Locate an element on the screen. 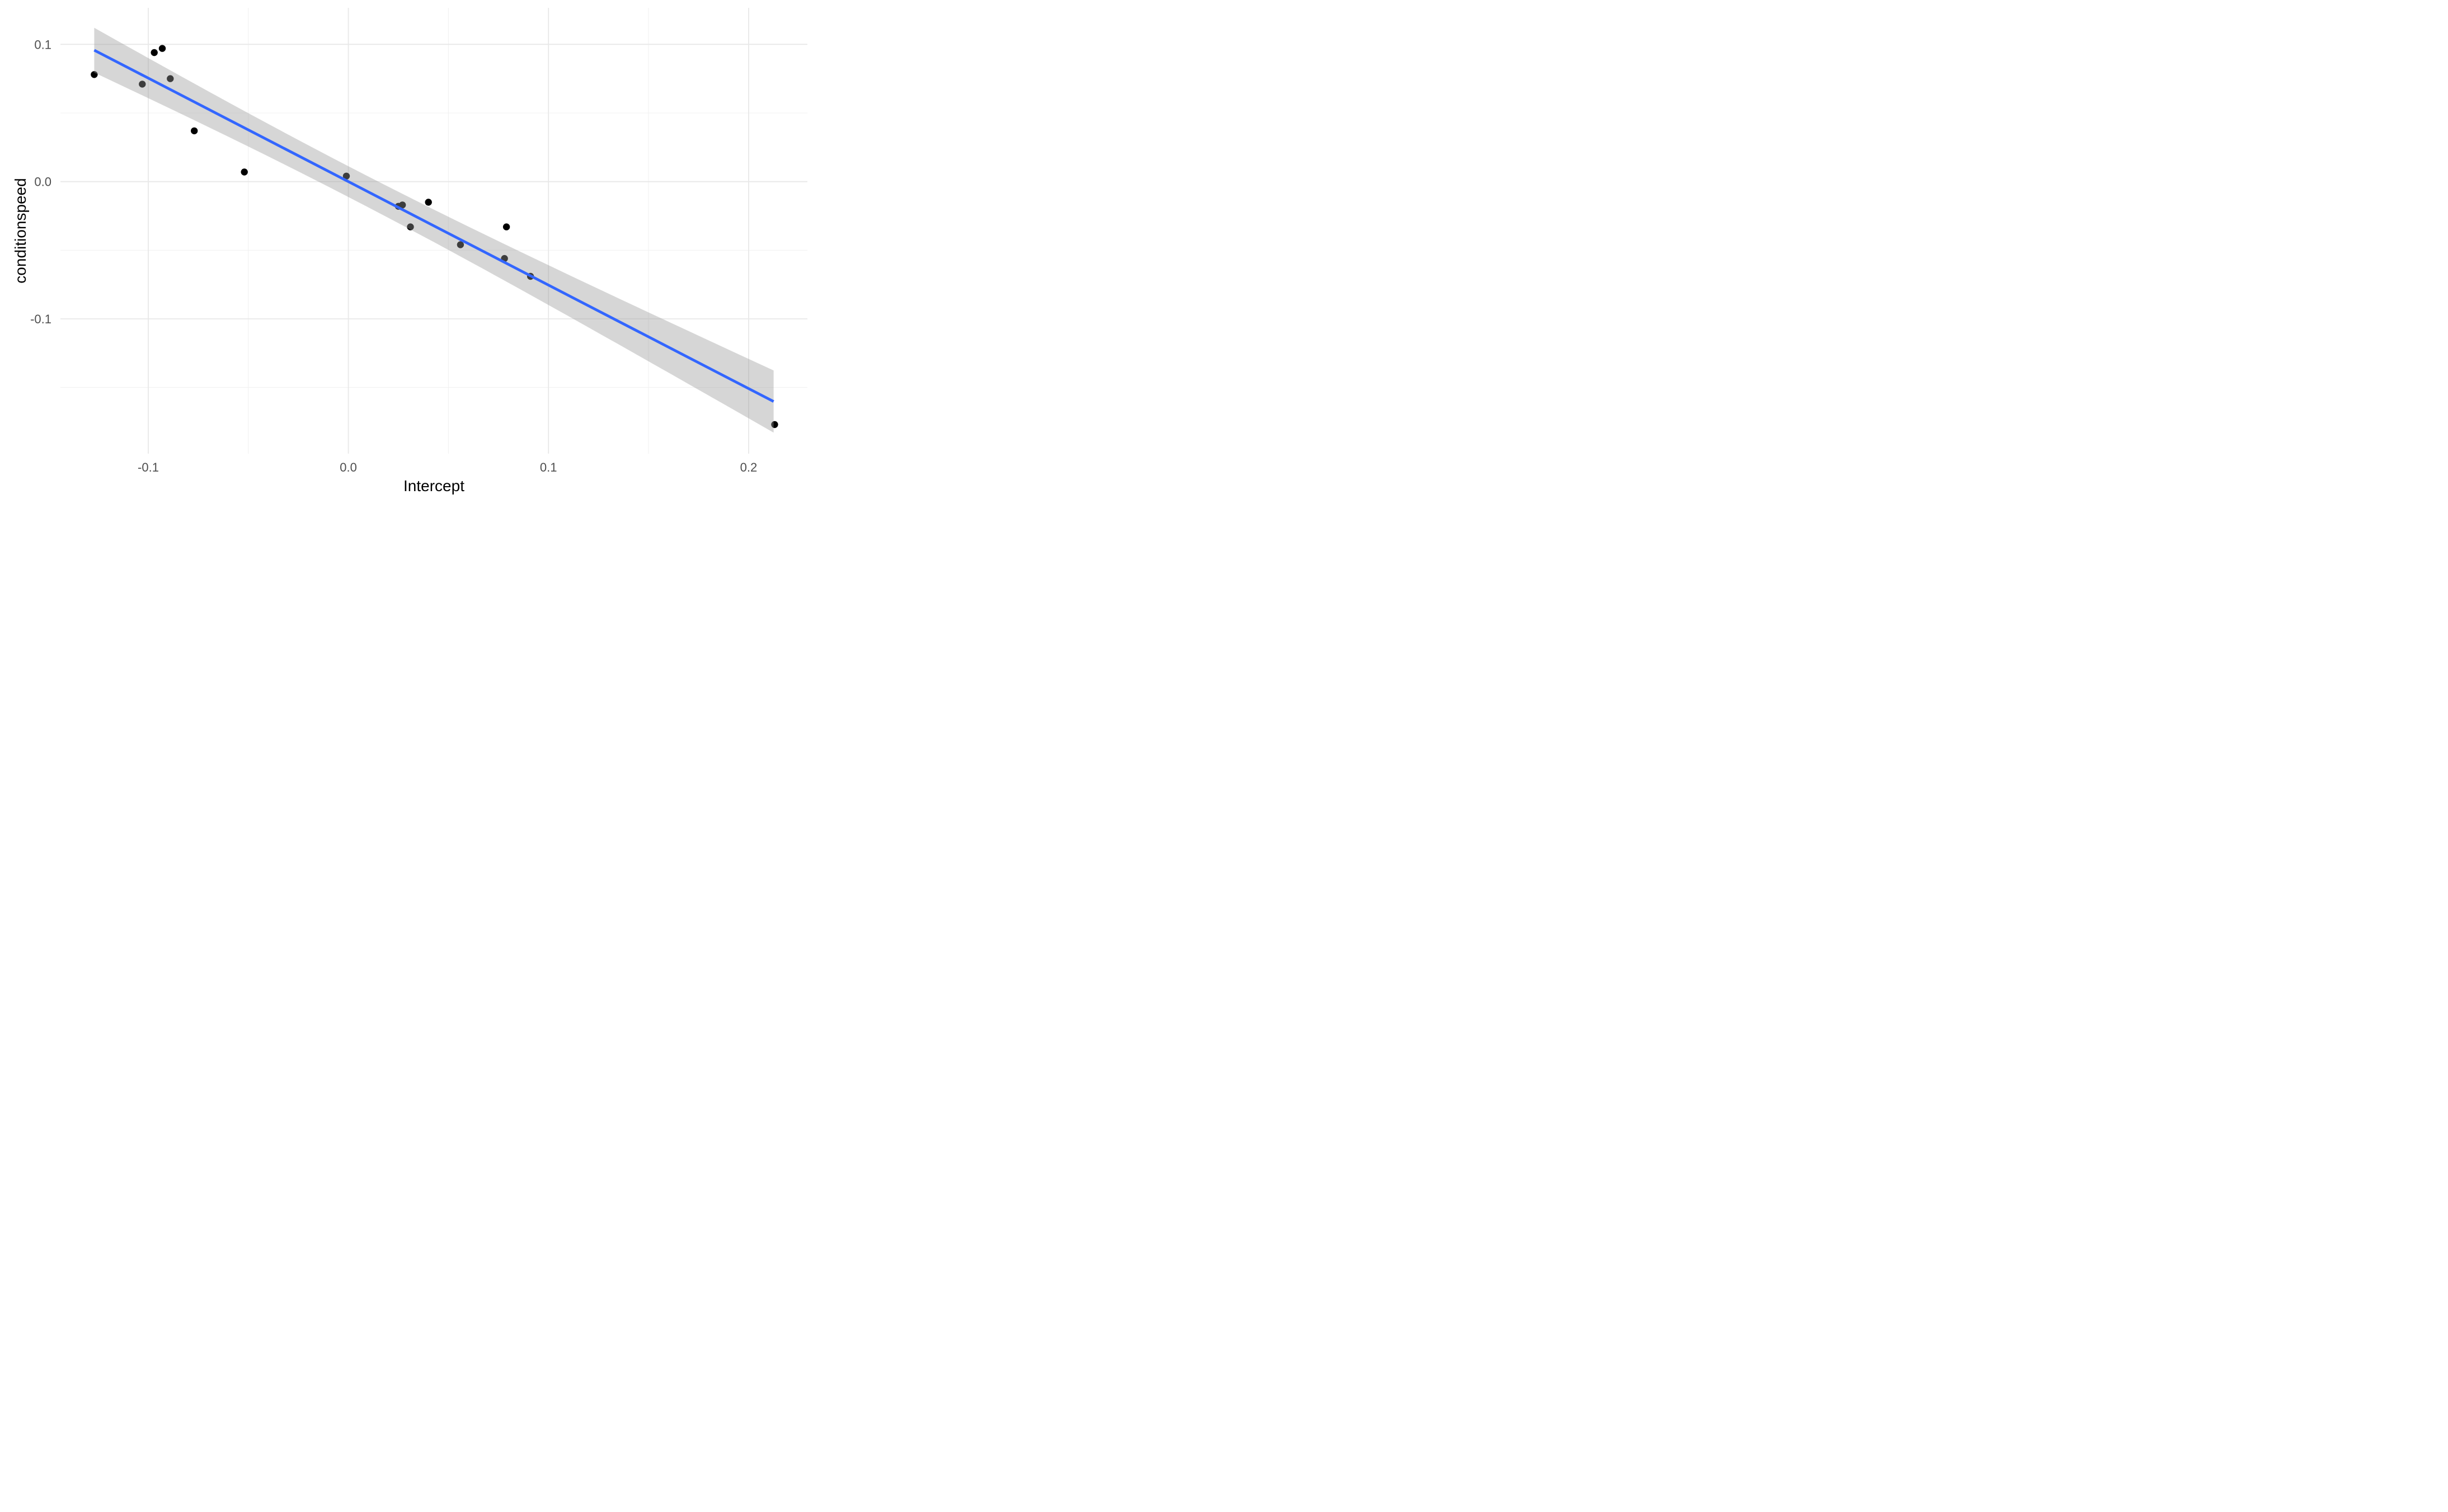 The height and width of the screenshot is (1512, 2448). trend-line is located at coordinates (433, 226).